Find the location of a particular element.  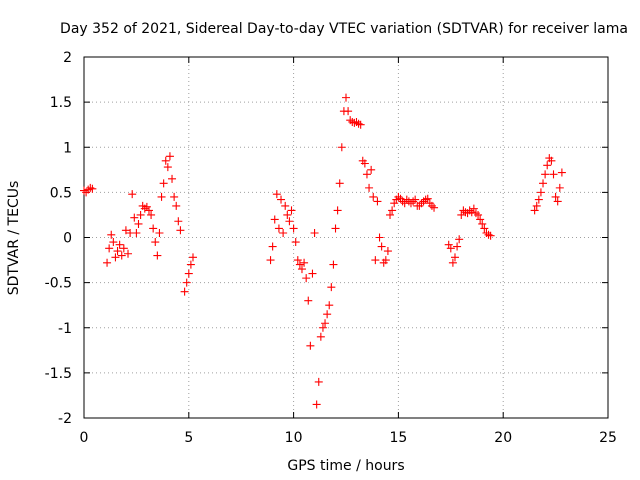

x-tick-label: 0 is located at coordinates (84, 438).